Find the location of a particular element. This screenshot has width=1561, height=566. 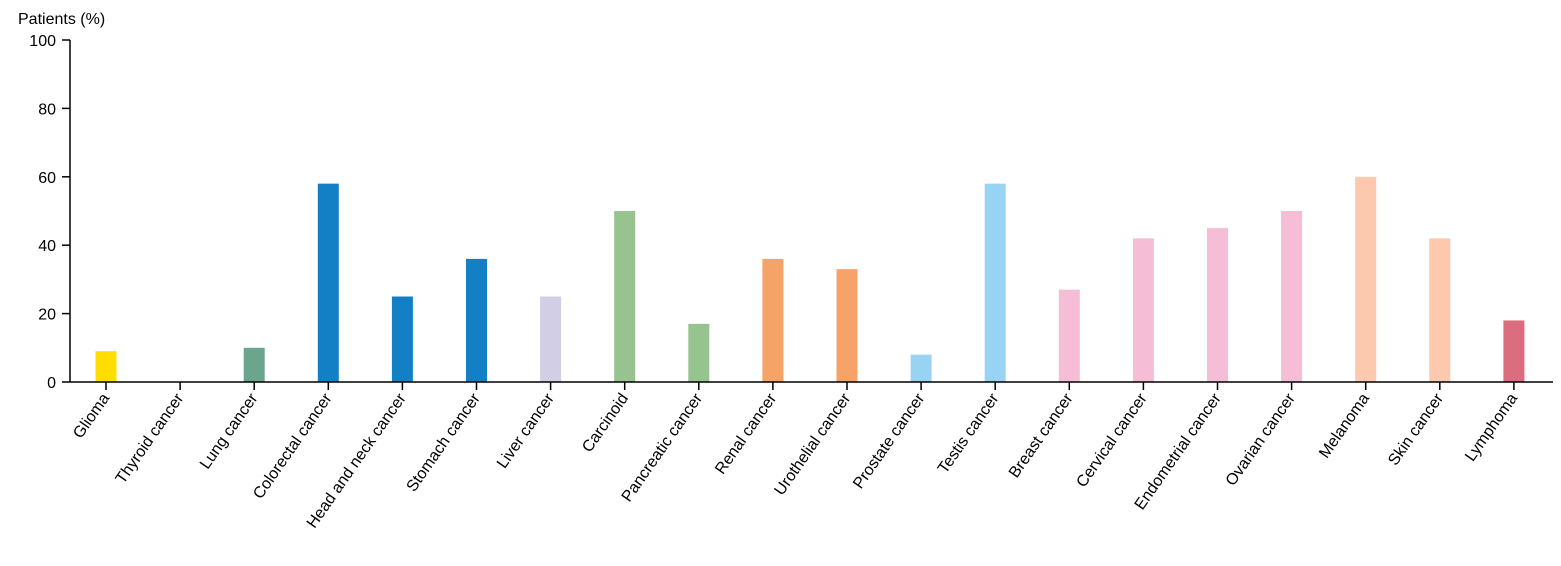

x-tick-label: Breast cancer is located at coordinates (1041, 435).